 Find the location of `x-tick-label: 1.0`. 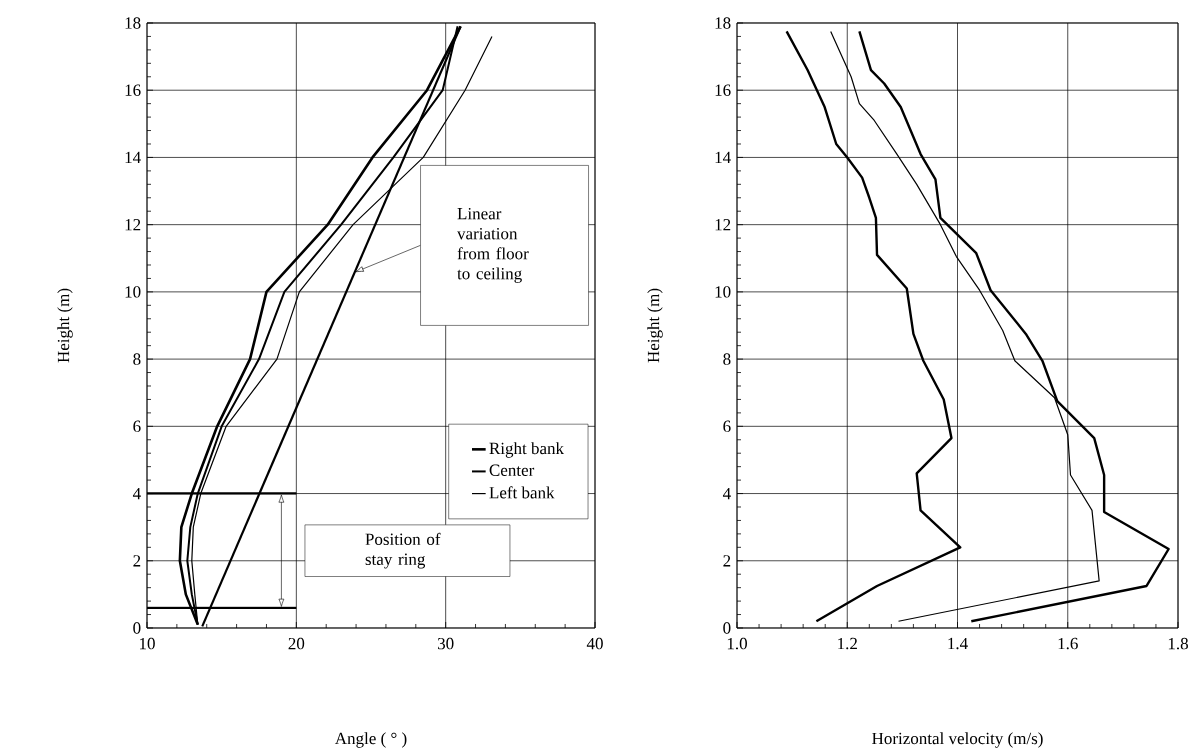

x-tick-label: 1.0 is located at coordinates (737, 643).